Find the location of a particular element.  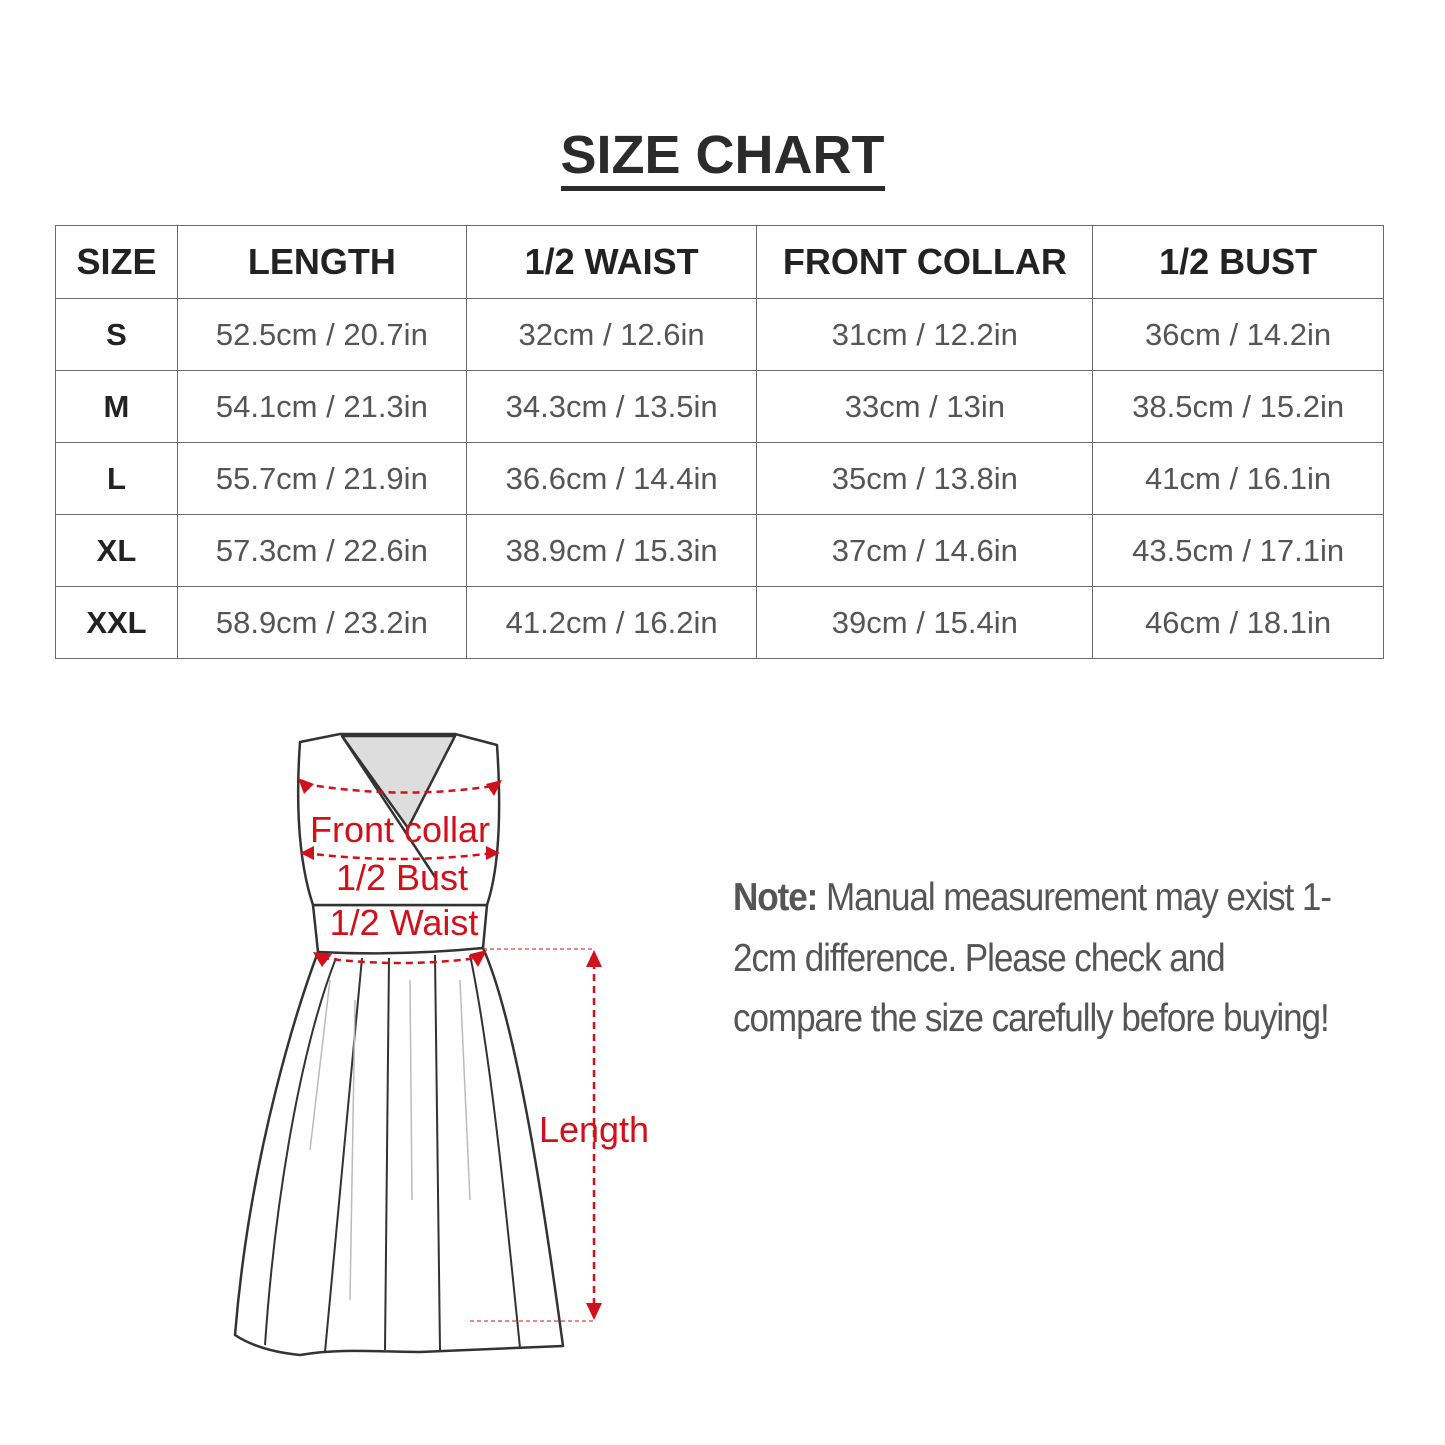

size-cell: XXL is located at coordinates (116, 622).